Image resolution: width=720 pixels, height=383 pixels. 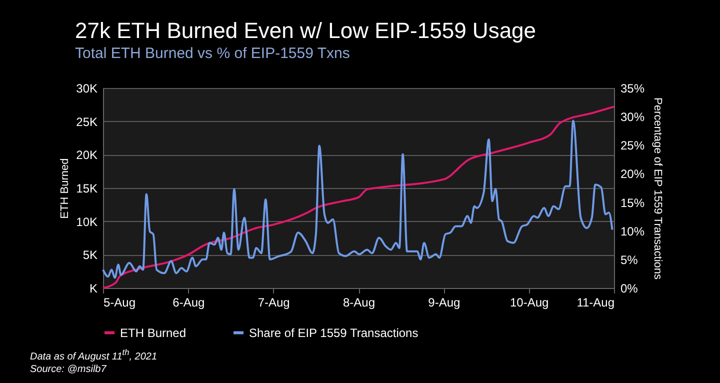 I want to click on y2-tick-label: 0%, so click(x=629, y=289).